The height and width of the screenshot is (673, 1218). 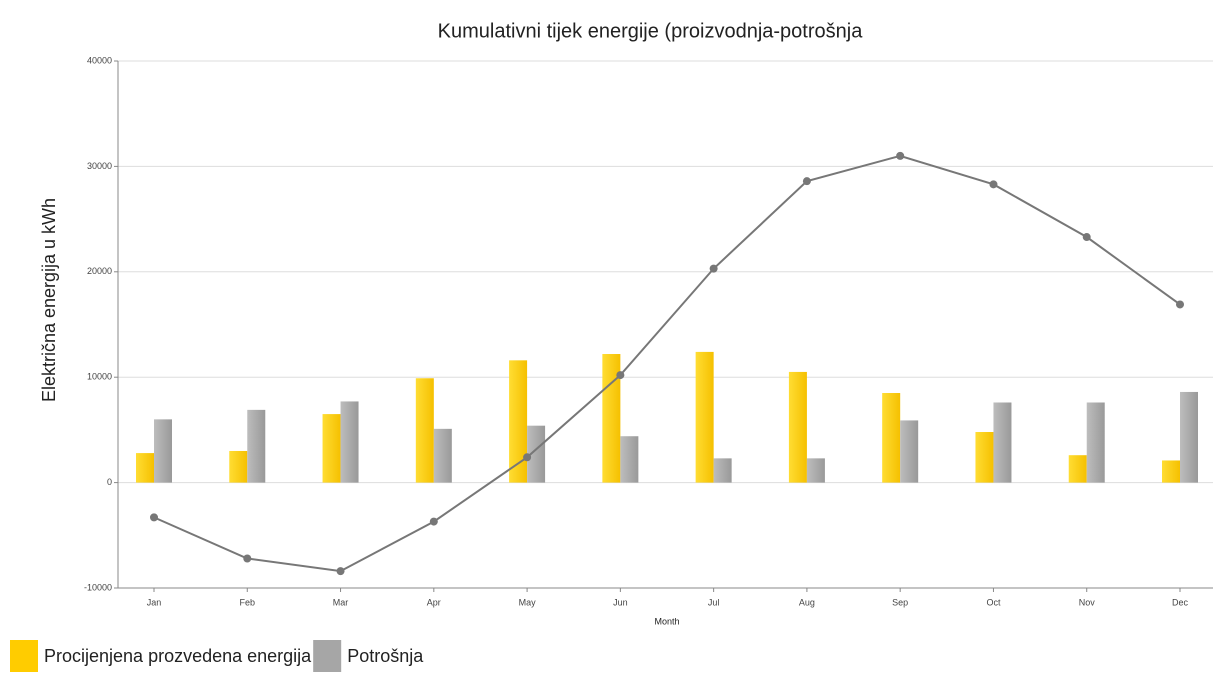 I want to click on y-tick-label: 10000, so click(x=99, y=377).